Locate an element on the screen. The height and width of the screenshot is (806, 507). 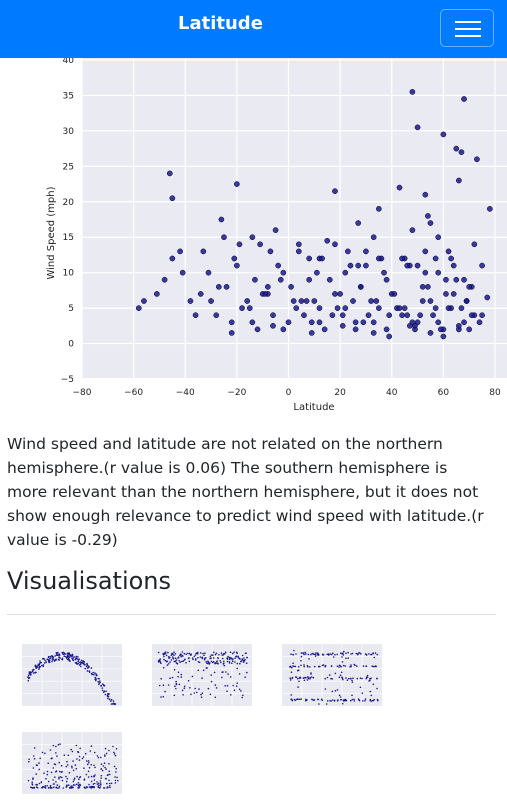
navbar-brand: Latitude is located at coordinates (220, 23).